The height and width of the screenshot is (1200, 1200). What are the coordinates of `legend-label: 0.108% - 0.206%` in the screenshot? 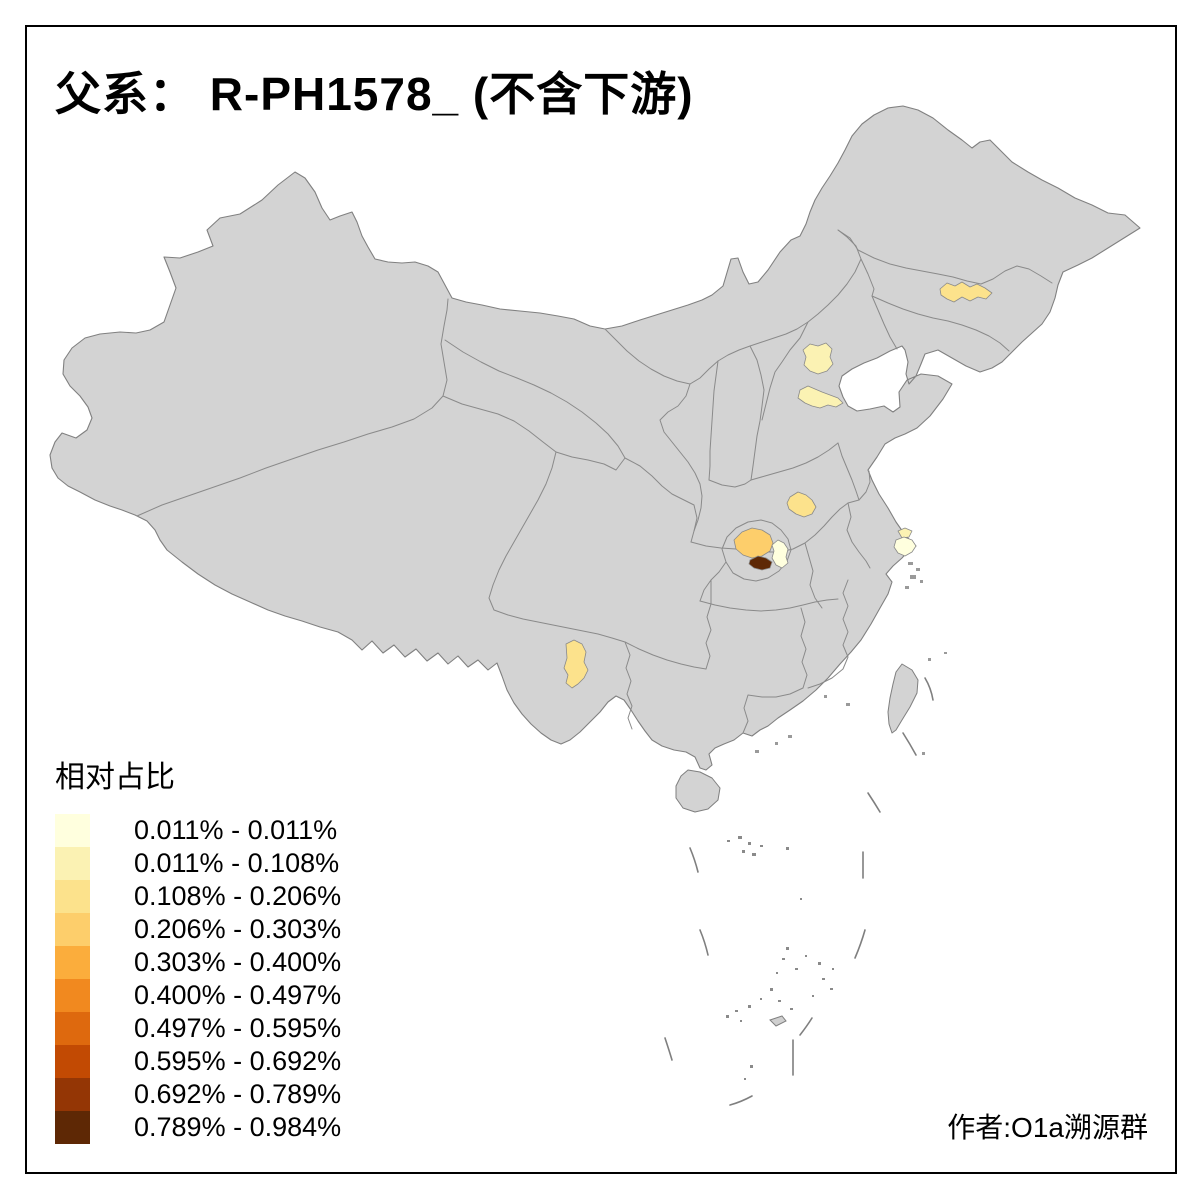 It's located at (238, 896).